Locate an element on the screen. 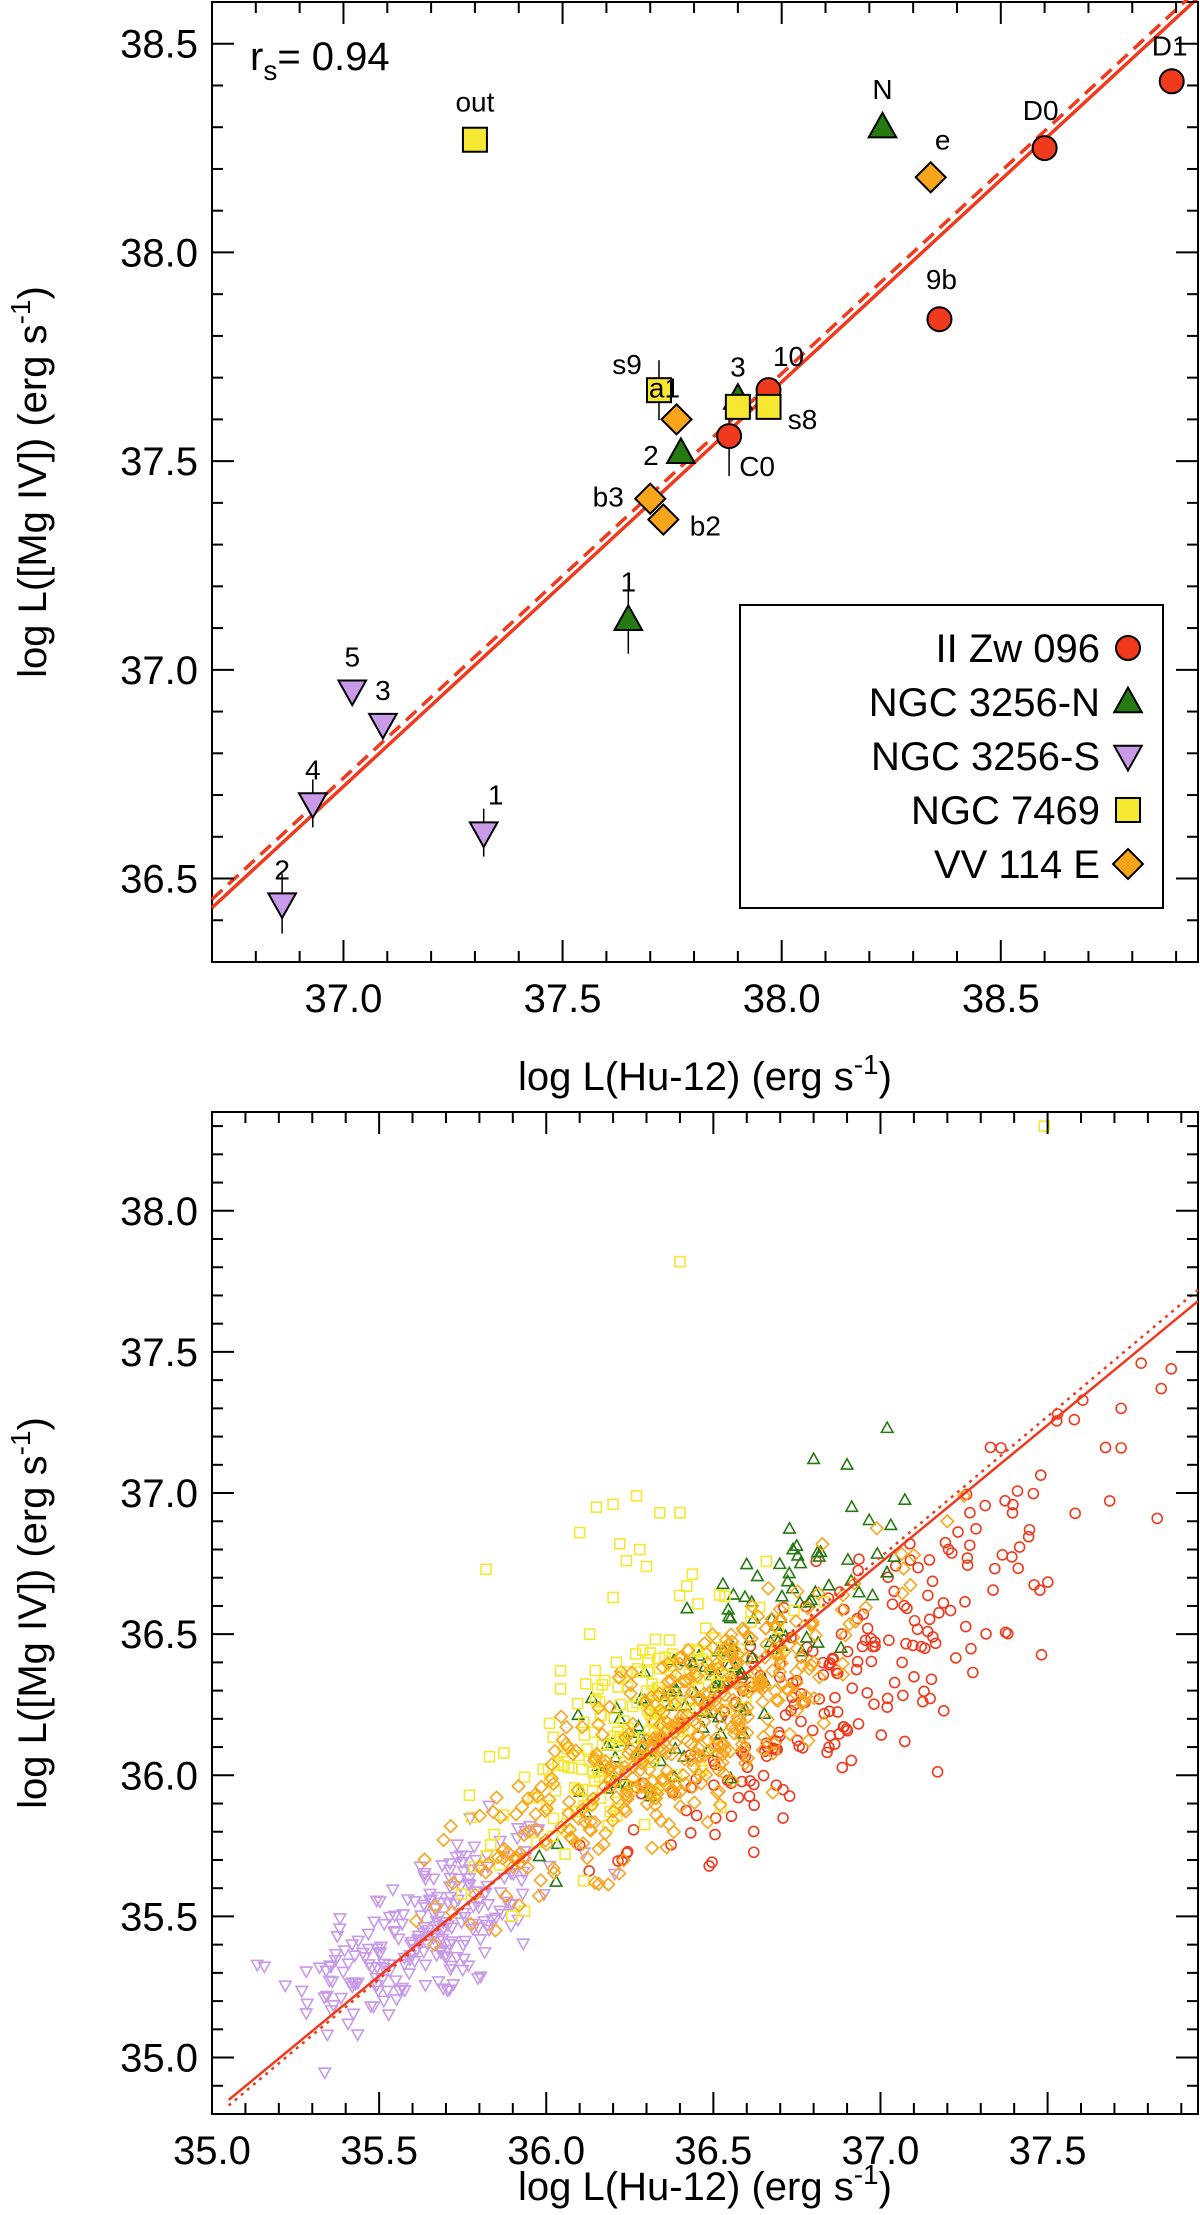  y-tick-label: 35.0 is located at coordinates (159, 2059).